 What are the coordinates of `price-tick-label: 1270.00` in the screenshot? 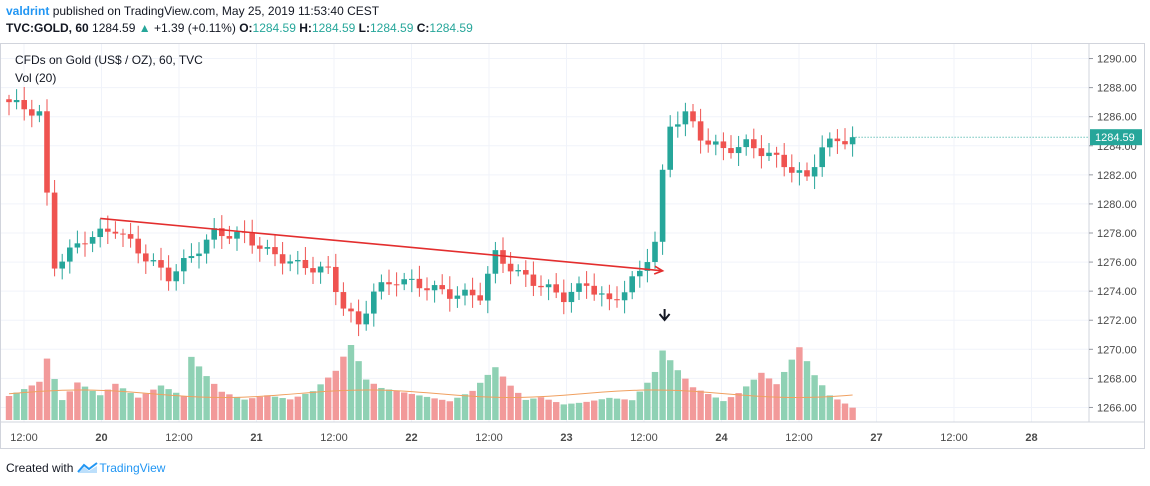 It's located at (1117, 350).